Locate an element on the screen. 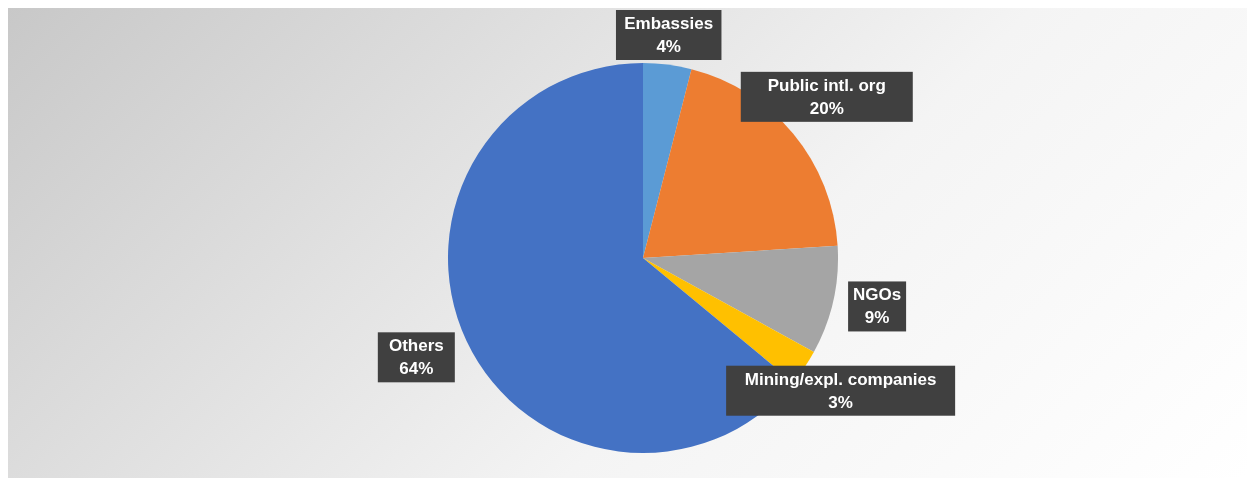 The height and width of the screenshot is (489, 1255). data-label: 64% is located at coordinates (416, 369).